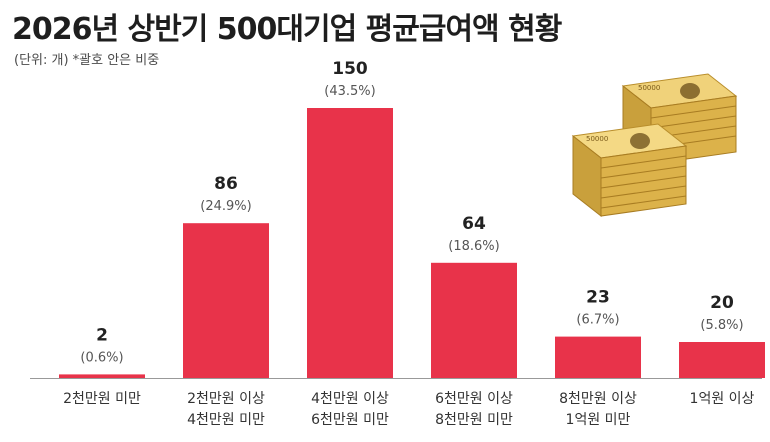 This screenshot has height=442, width=770. Describe the element at coordinates (87, 60) in the screenshot. I see `chart-subtitle: (단위: 개) *괄호 안은 비중` at that location.